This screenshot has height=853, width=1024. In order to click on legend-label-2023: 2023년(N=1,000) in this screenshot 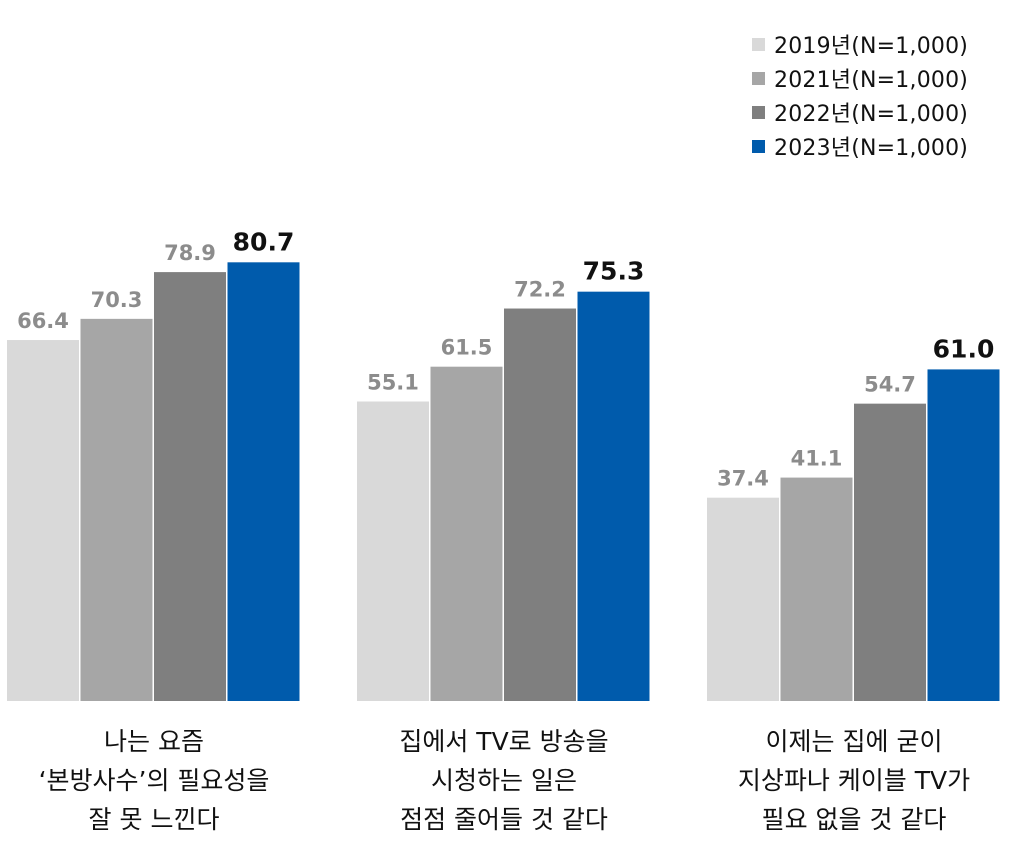, I will do `click(871, 148)`.